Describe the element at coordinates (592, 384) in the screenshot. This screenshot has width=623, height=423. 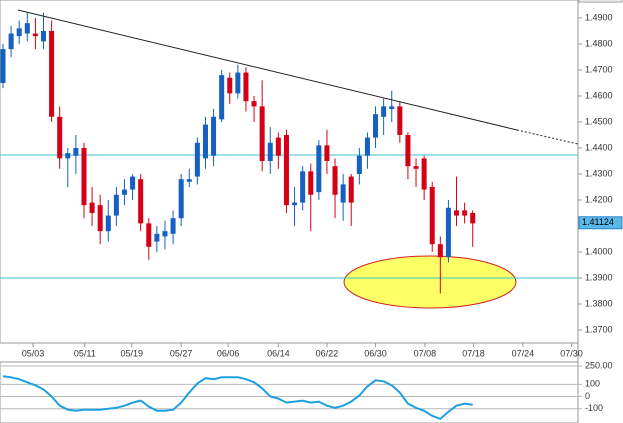
I see `y-tick-label: 100` at that location.